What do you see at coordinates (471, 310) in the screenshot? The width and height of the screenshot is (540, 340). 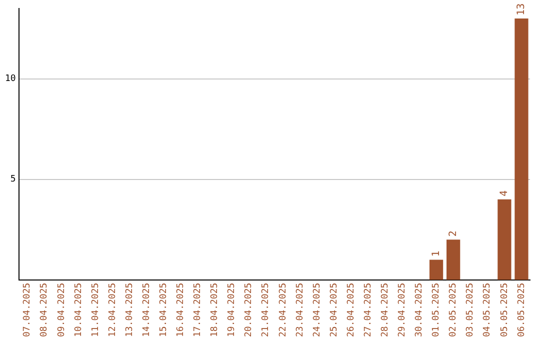 I see `x-tick-label: 03.05.2025` at bounding box center [471, 310].